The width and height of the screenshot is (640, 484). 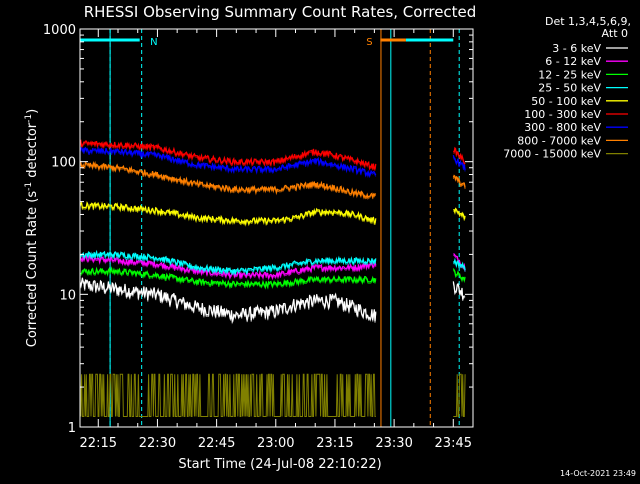 I want to click on x-tick-label-4: 23:15, so click(x=334, y=443).